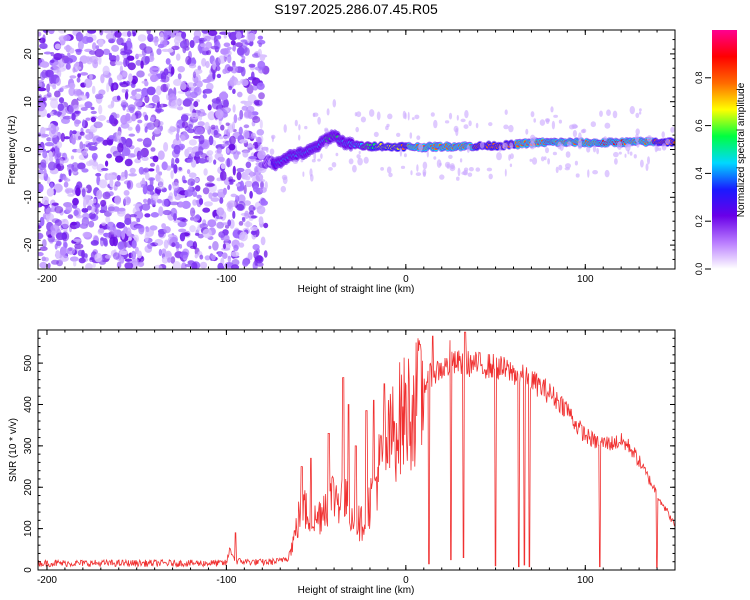 The width and height of the screenshot is (750, 600). What do you see at coordinates (47, 279) in the screenshot?
I see `spectrogram-xtick-label: -200` at bounding box center [47, 279].